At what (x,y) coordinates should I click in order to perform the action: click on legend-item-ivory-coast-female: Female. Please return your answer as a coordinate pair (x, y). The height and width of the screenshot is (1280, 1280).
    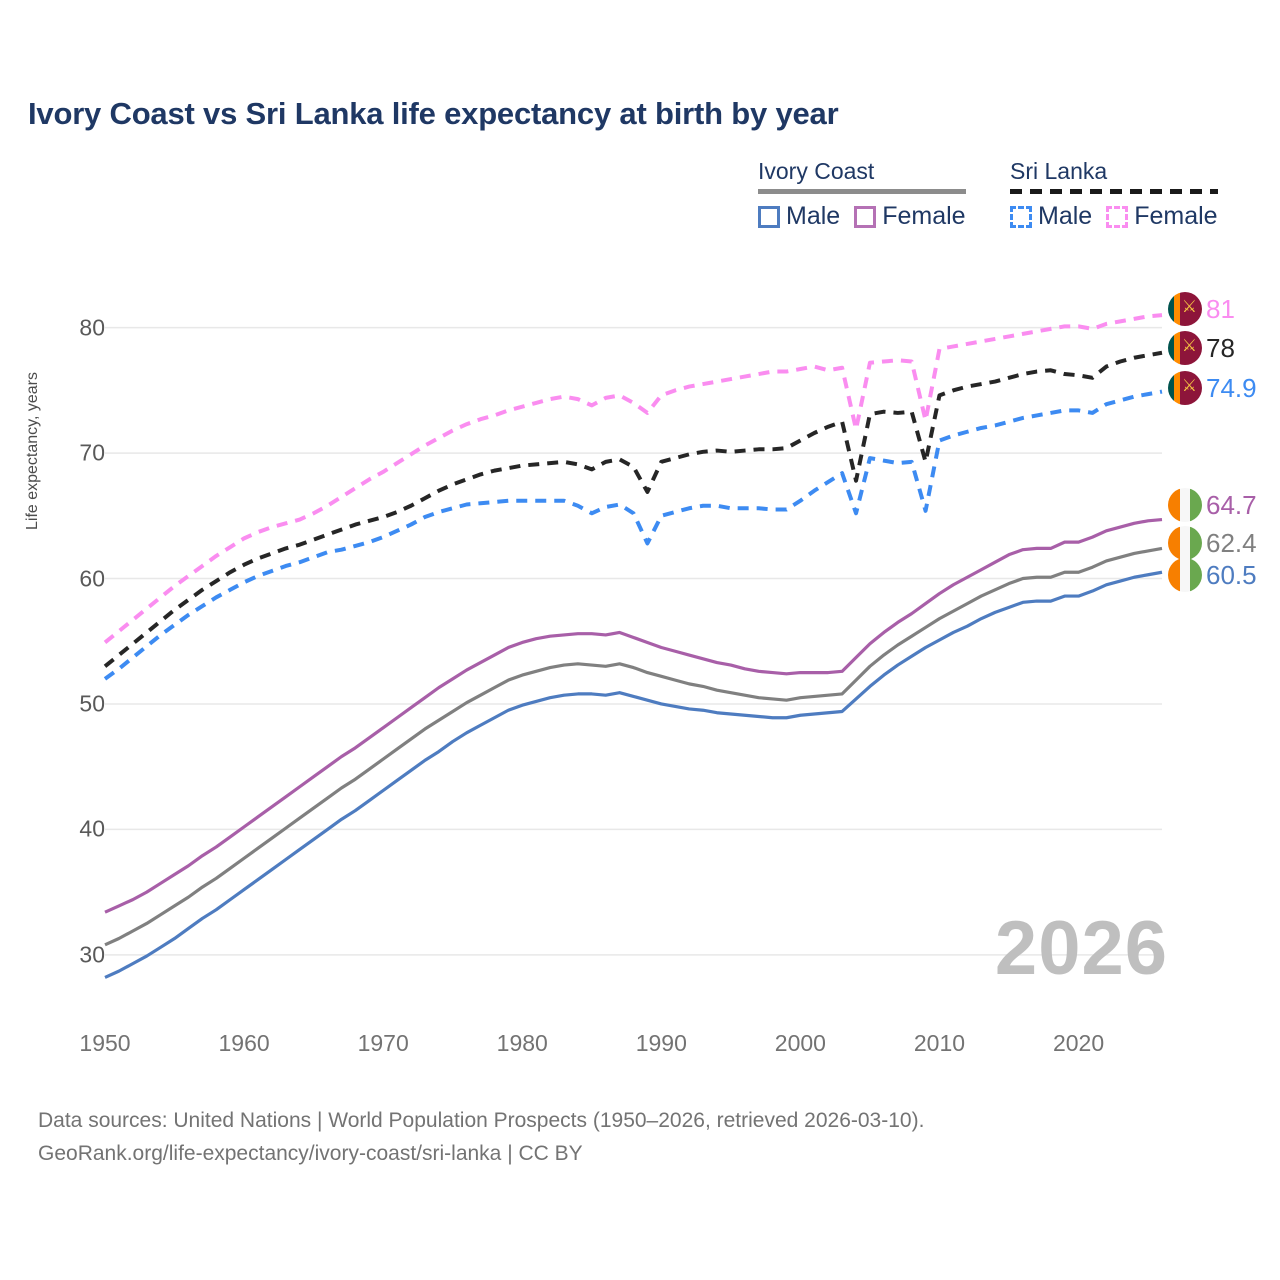
    Looking at the image, I should click on (910, 216).